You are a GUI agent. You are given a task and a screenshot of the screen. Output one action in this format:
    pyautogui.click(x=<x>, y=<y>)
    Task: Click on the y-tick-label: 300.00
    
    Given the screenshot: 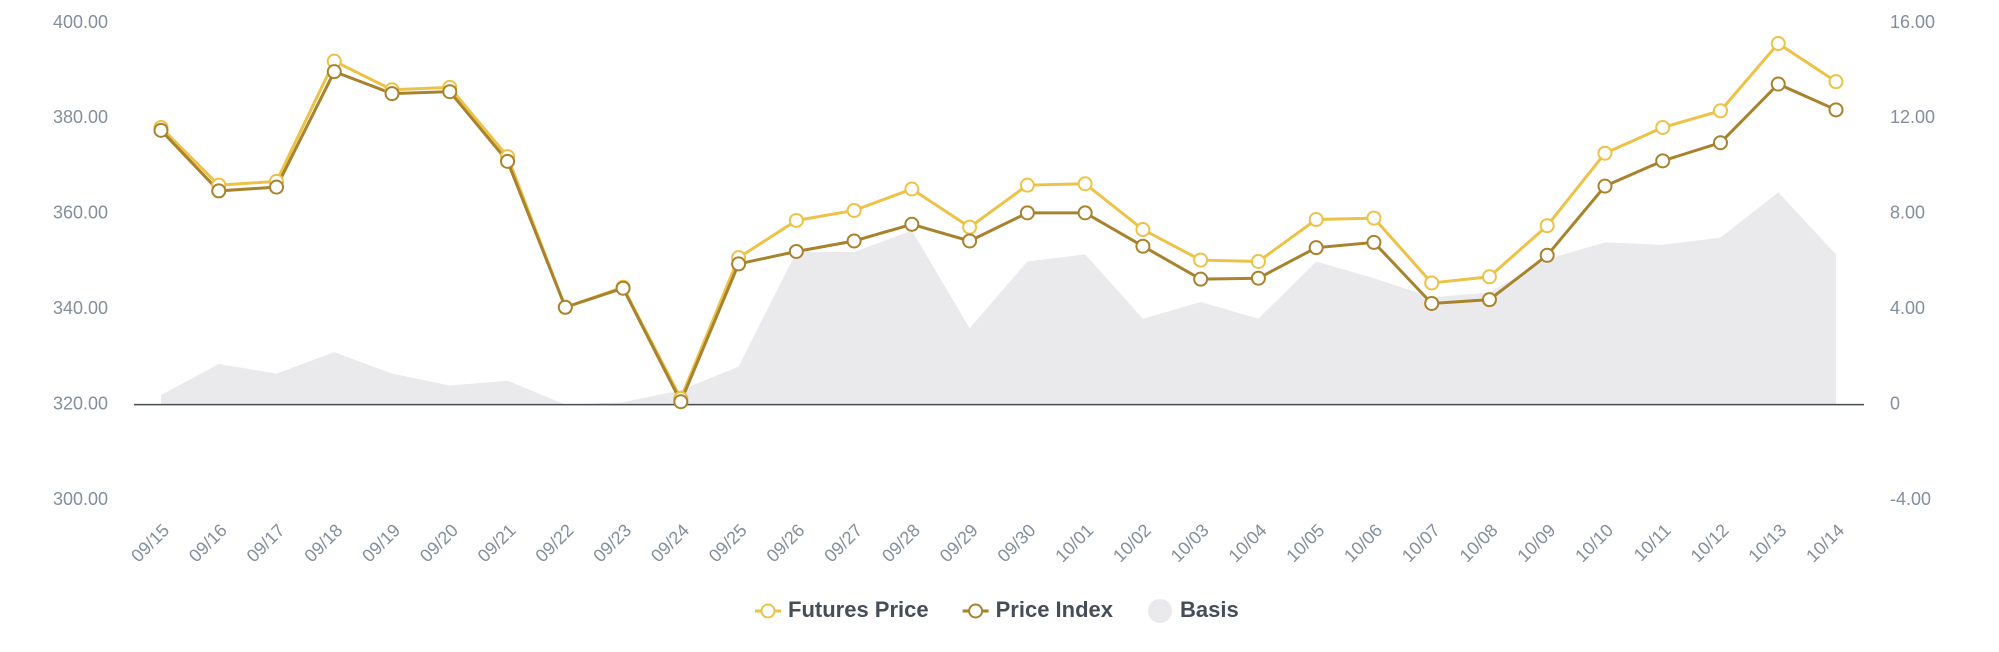 What is the action you would take?
    pyautogui.click(x=80, y=499)
    